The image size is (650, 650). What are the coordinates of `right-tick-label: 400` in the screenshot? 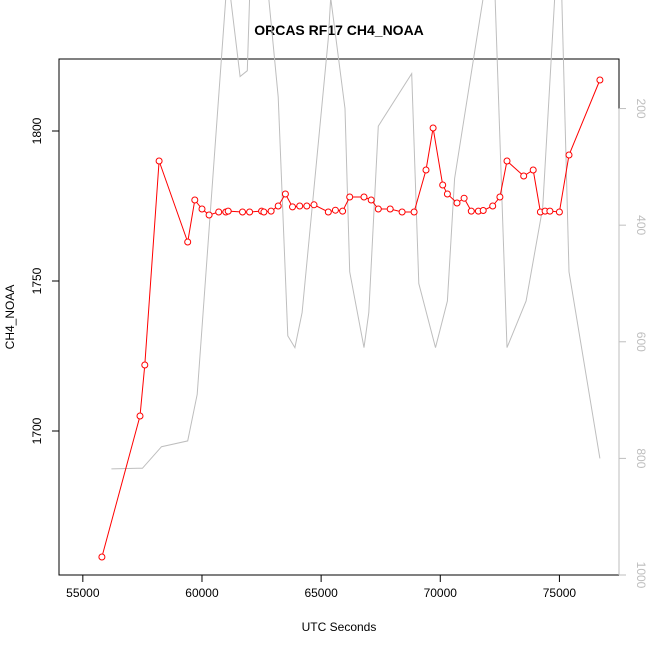 It's located at (641, 225).